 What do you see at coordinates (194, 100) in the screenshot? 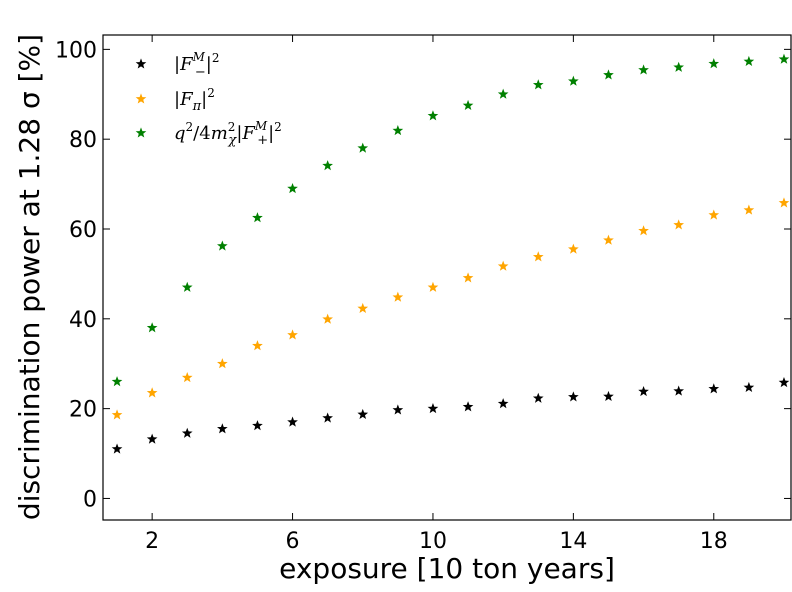
I see `legend-label-2: |Fπ|2` at bounding box center [194, 100].